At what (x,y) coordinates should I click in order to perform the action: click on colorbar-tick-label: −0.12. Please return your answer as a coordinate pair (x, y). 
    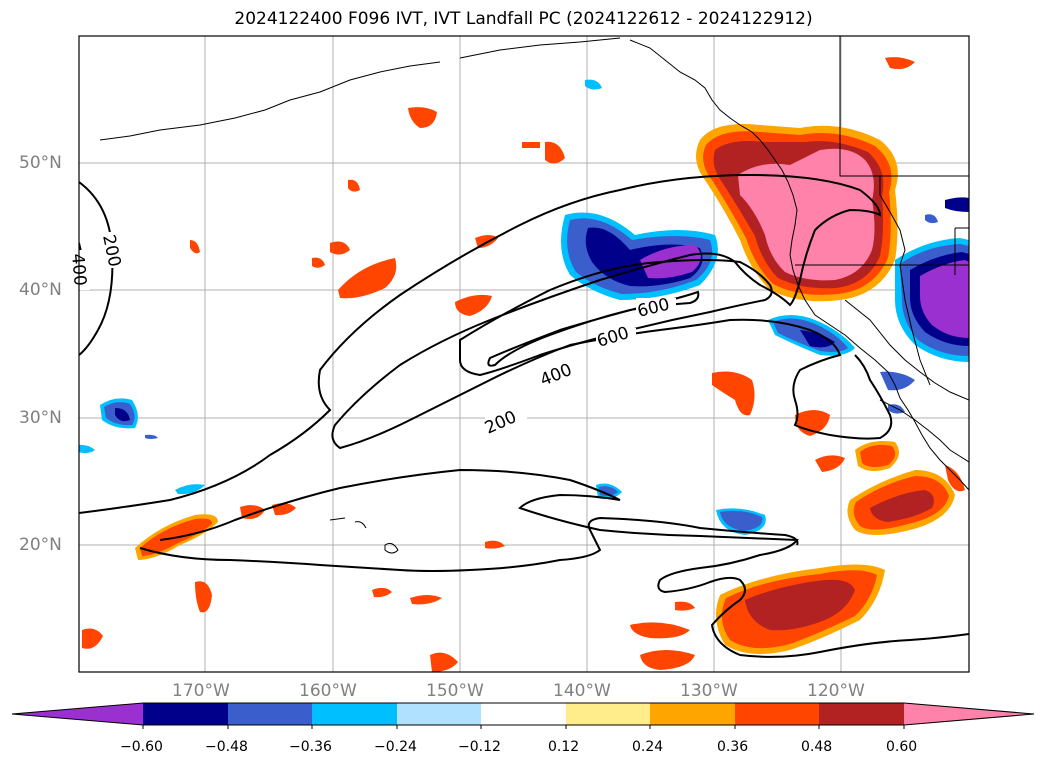
    Looking at the image, I should click on (479, 747).